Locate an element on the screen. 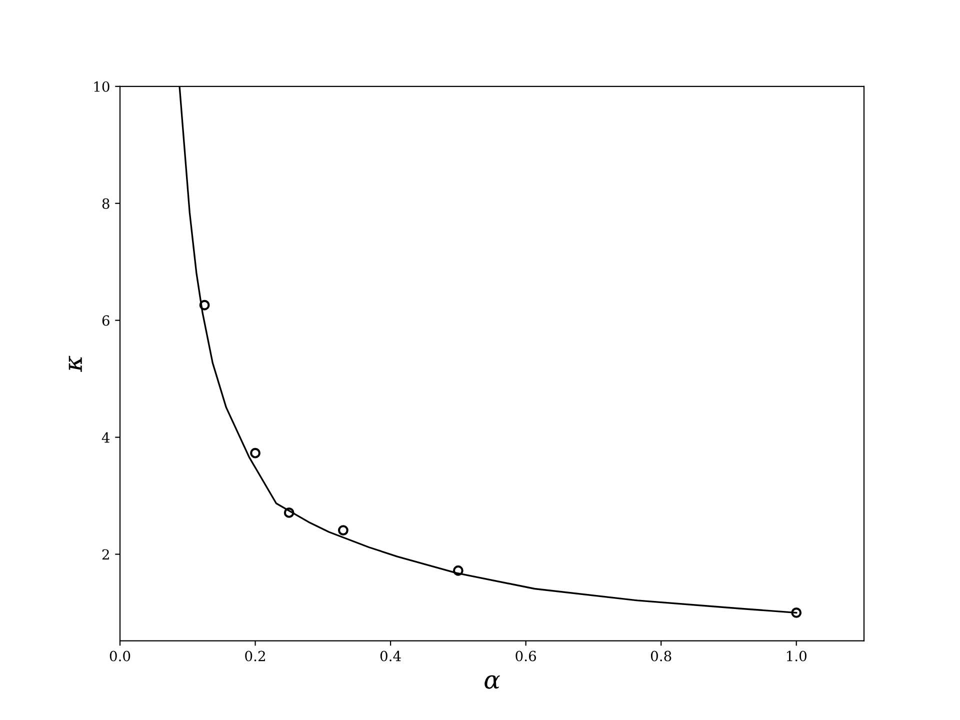 The width and height of the screenshot is (960, 720). x-tick-label: 1.0 is located at coordinates (796, 656).